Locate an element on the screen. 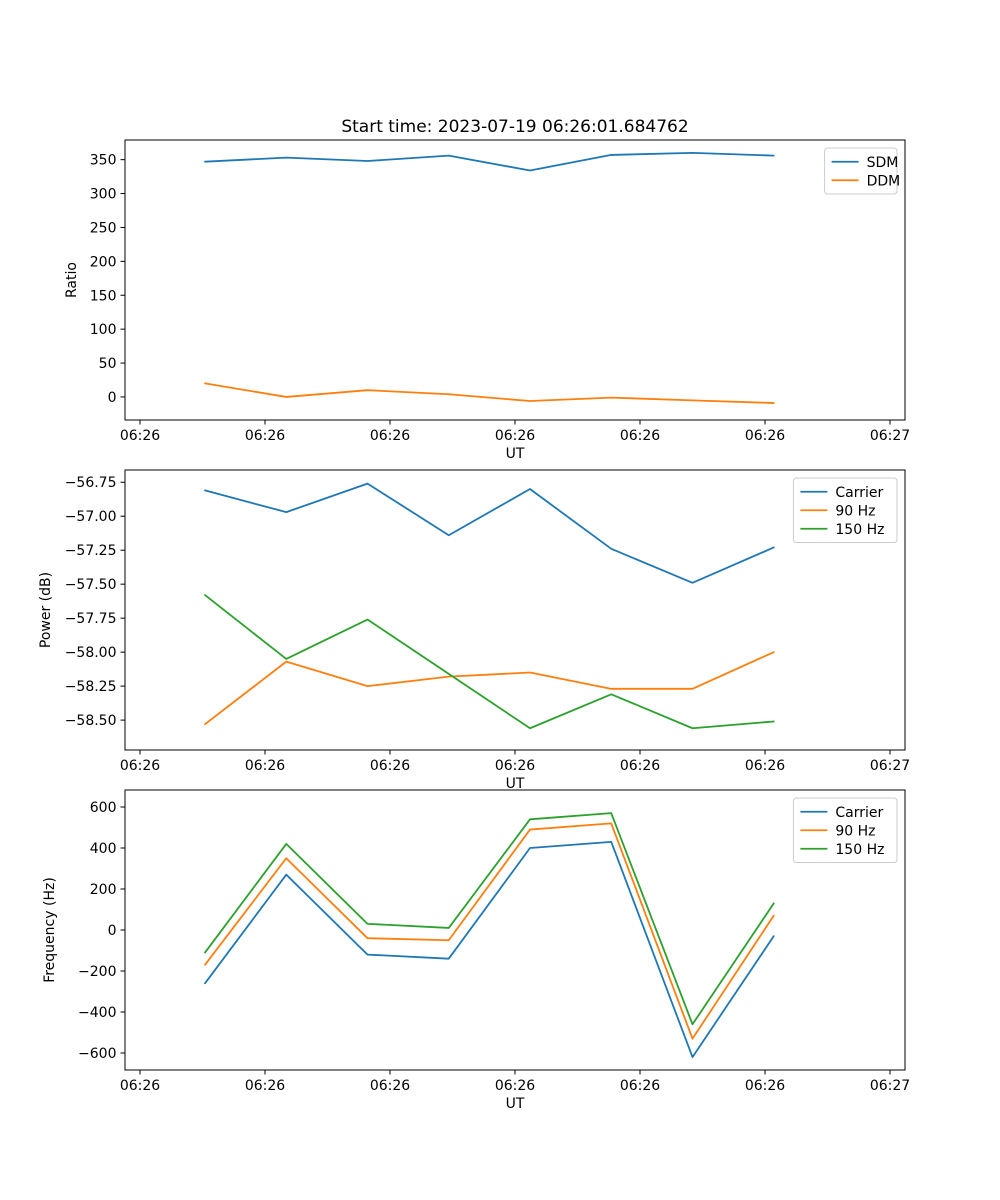 This screenshot has width=1000, height=1200. legend: SDM DDM is located at coordinates (862, 171).